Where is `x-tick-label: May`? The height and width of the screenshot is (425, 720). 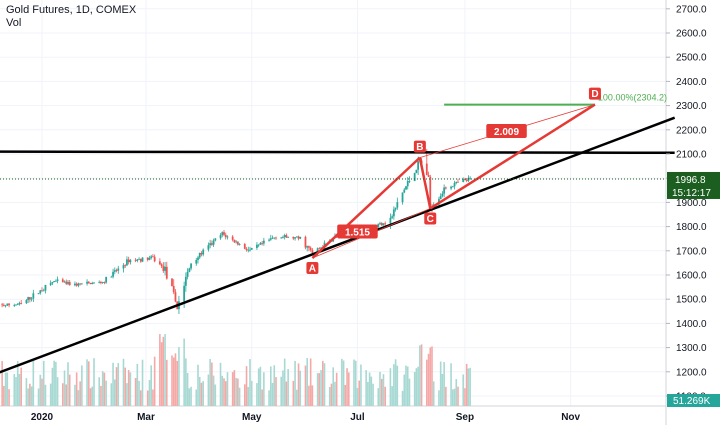 x-tick-label: May is located at coordinates (252, 417).